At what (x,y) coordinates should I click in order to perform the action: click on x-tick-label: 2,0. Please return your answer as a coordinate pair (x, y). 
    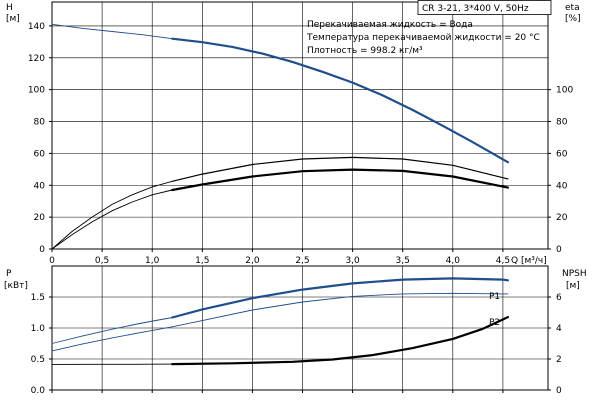
    Looking at the image, I should click on (252, 261).